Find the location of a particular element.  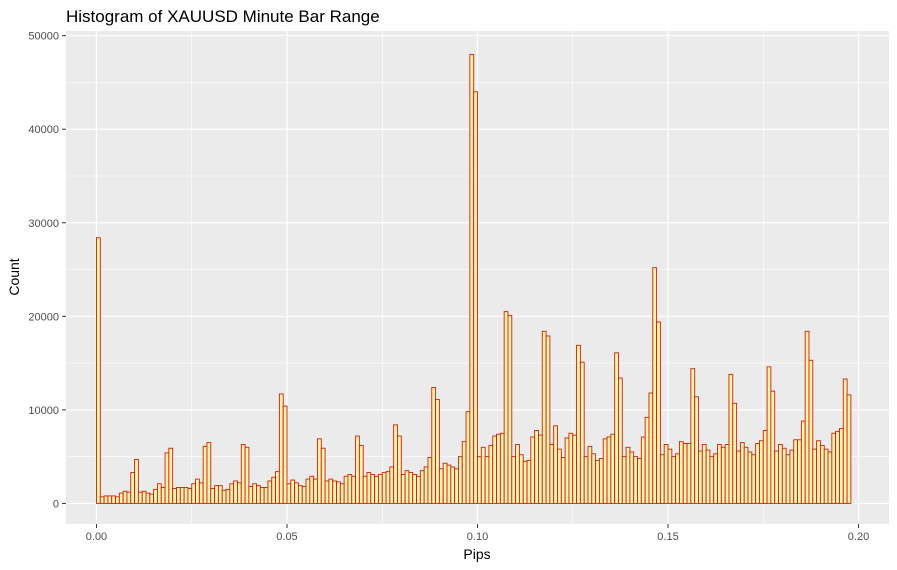

y-tick-label: 50000 is located at coordinates (43, 37).